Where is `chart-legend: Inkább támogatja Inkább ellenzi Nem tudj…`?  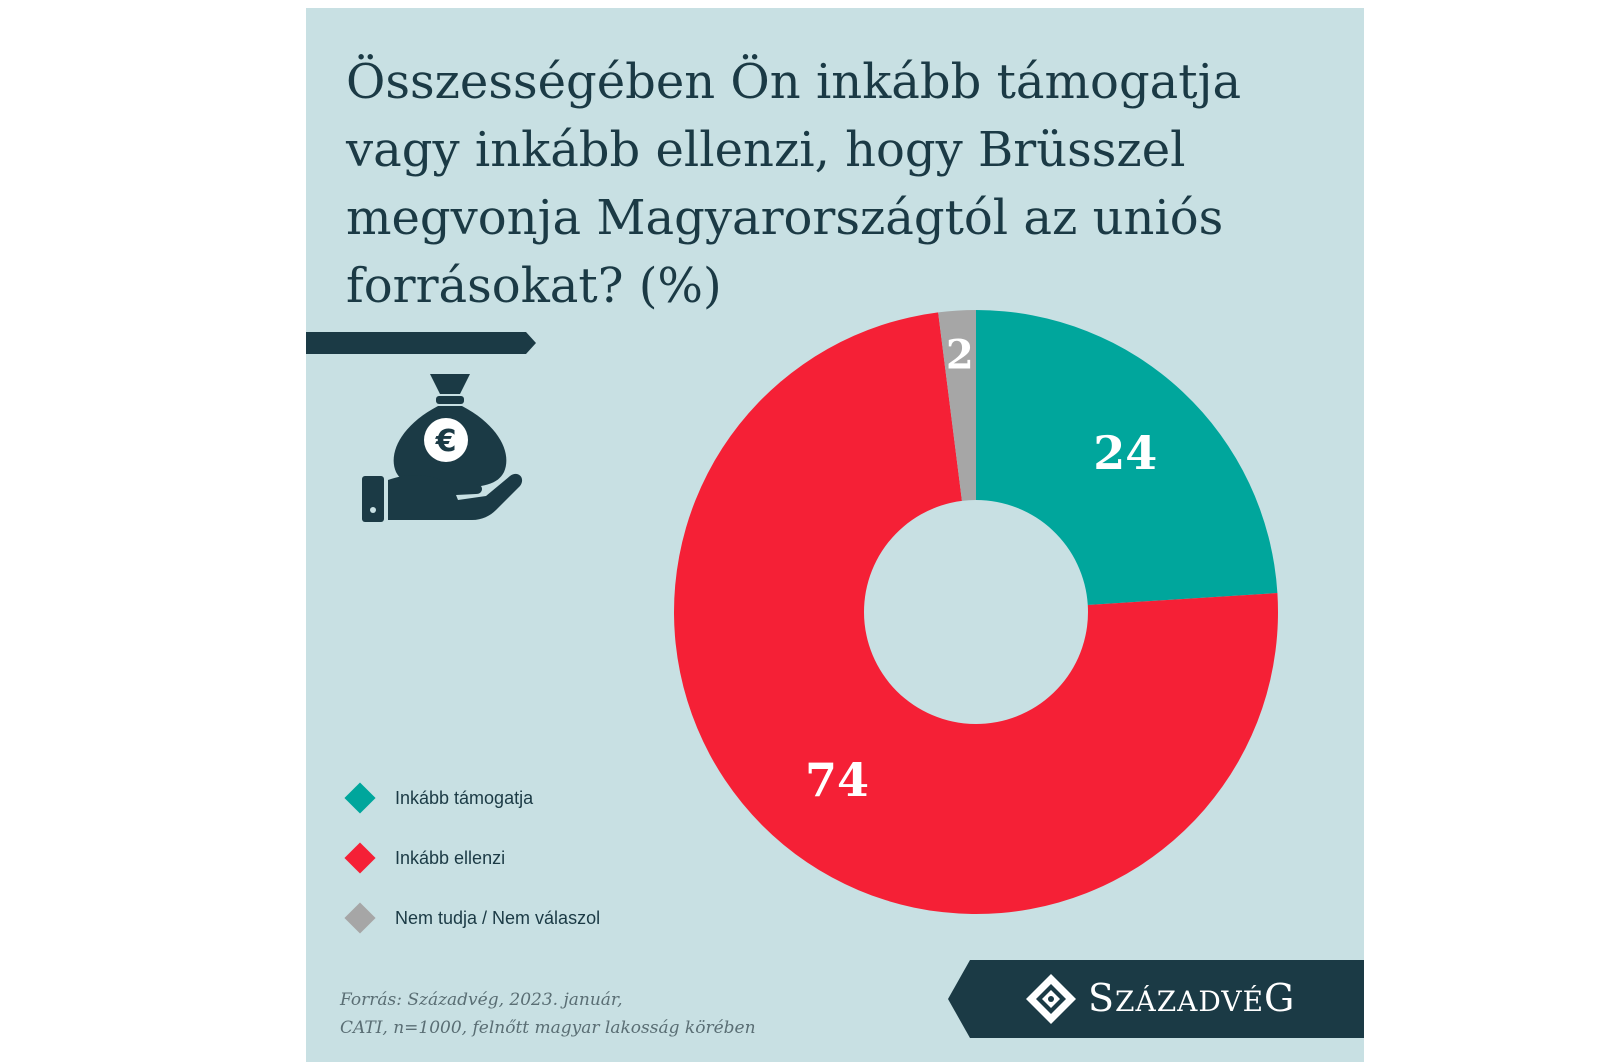 chart-legend: Inkább támogatja Inkább ellenzi Nem tudj… is located at coordinates (471, 858).